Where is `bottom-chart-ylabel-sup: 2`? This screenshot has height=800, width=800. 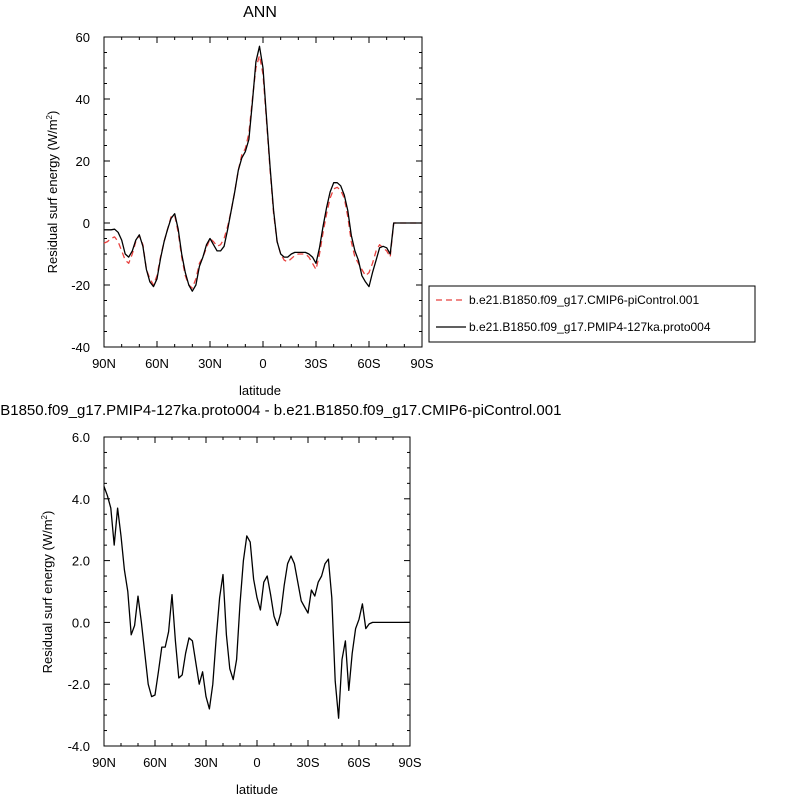 bottom-chart-ylabel-sup: 2 is located at coordinates (44, 516).